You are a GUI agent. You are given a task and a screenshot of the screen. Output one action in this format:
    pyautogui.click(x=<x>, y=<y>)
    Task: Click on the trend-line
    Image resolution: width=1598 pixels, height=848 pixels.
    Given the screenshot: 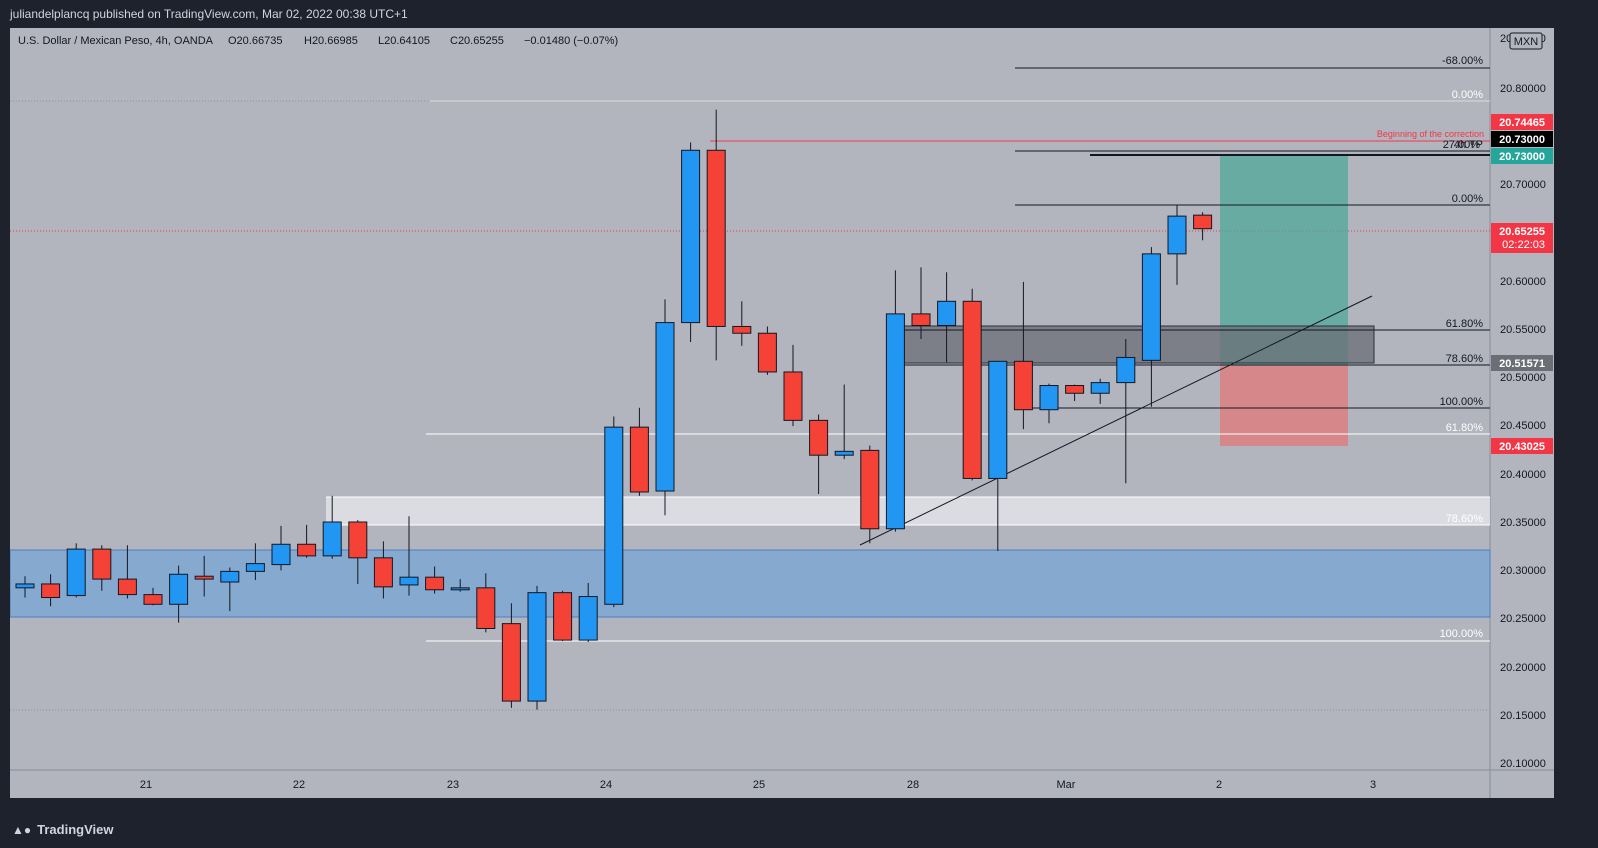 What is the action you would take?
    pyautogui.click(x=1116, y=420)
    